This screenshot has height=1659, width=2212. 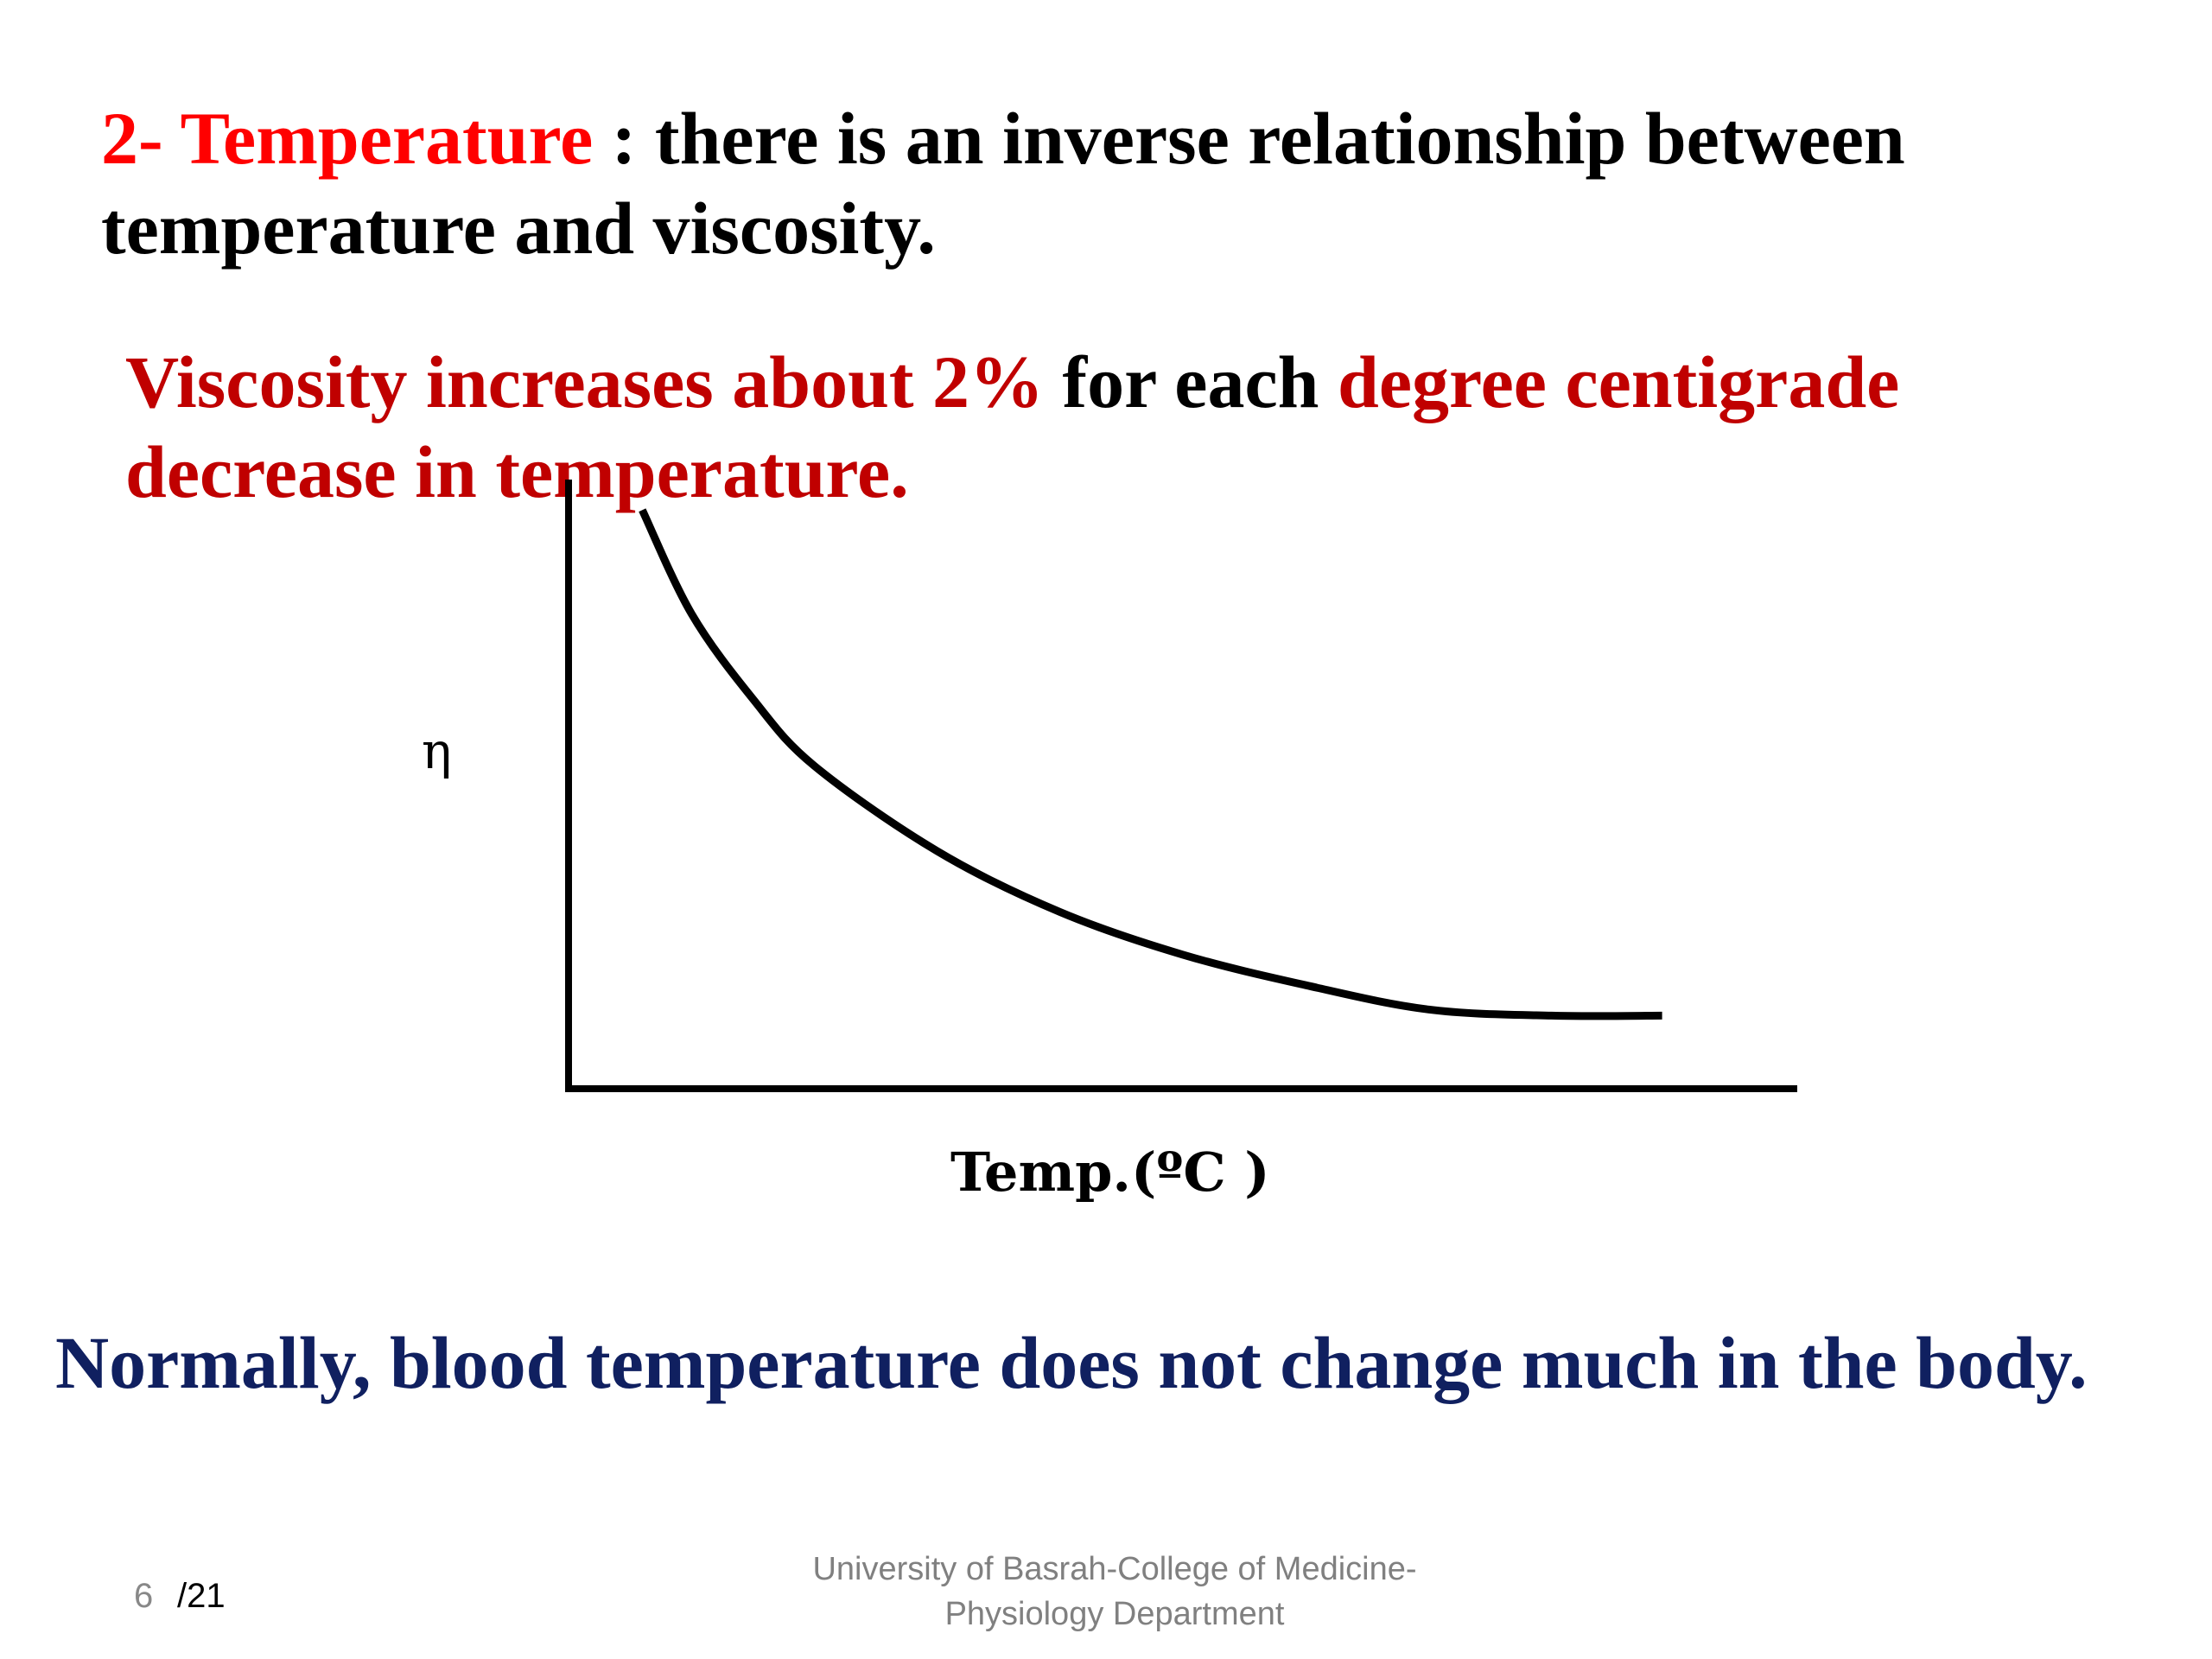 What do you see at coordinates (347, 138) in the screenshot?
I see `heading-prefix: 2- Temperature` at bounding box center [347, 138].